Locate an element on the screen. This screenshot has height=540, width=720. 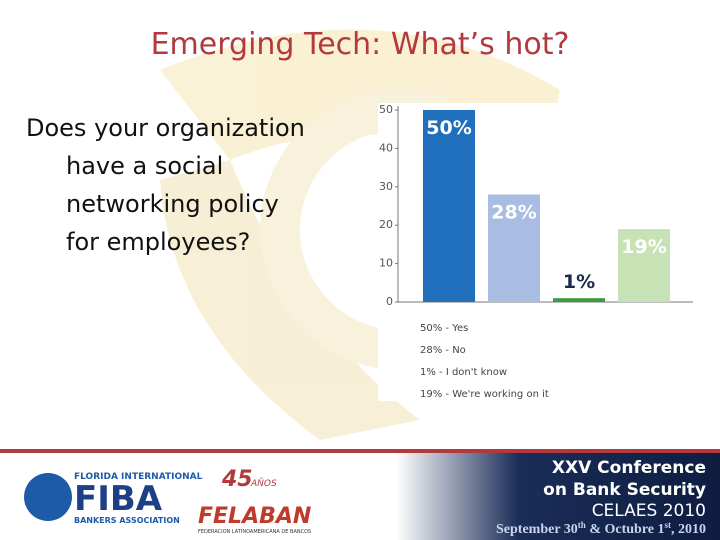
felaban-anniversary: AÑOS is located at coordinates (263, 483).